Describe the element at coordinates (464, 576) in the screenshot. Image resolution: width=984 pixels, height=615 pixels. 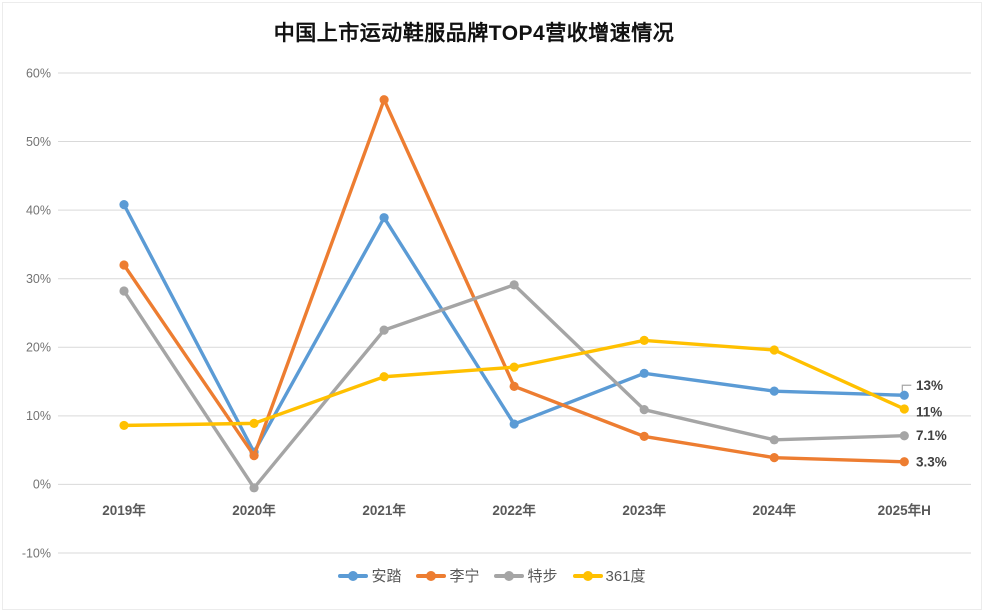
I see `legend-label-lining: 李宁` at that location.